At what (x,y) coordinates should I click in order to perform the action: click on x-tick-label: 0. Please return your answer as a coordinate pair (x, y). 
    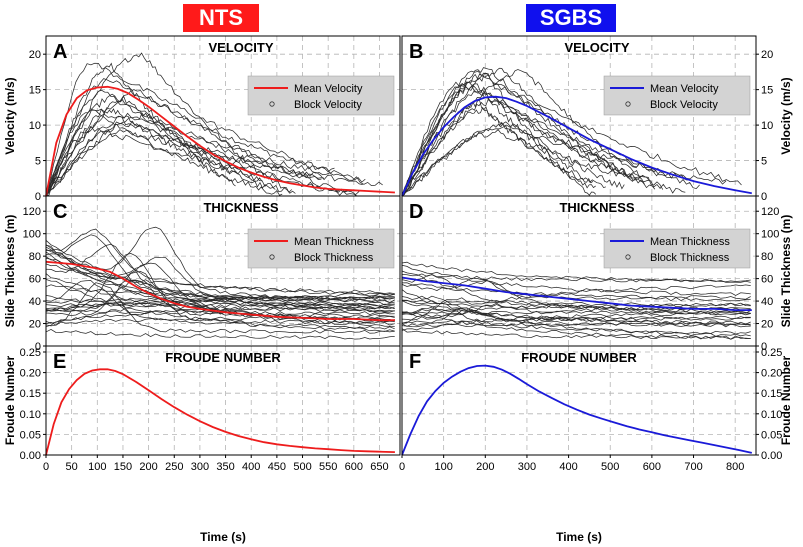
    Looking at the image, I should click on (46, 467).